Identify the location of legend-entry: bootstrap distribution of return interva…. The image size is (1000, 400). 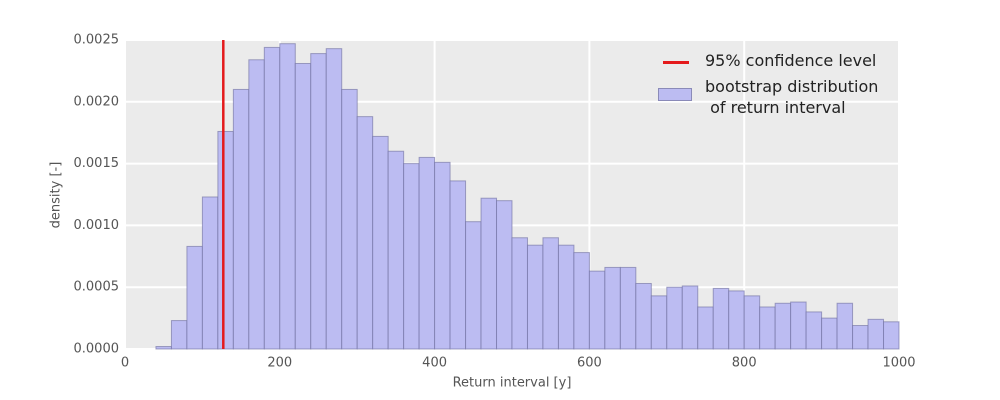
(766, 97).